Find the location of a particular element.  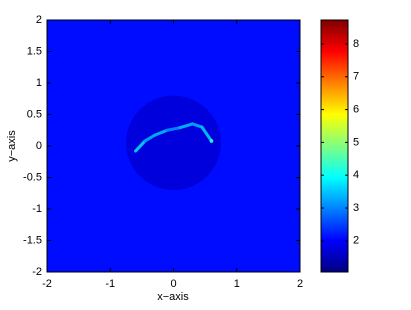

x-tick-label: 1 is located at coordinates (237, 284).